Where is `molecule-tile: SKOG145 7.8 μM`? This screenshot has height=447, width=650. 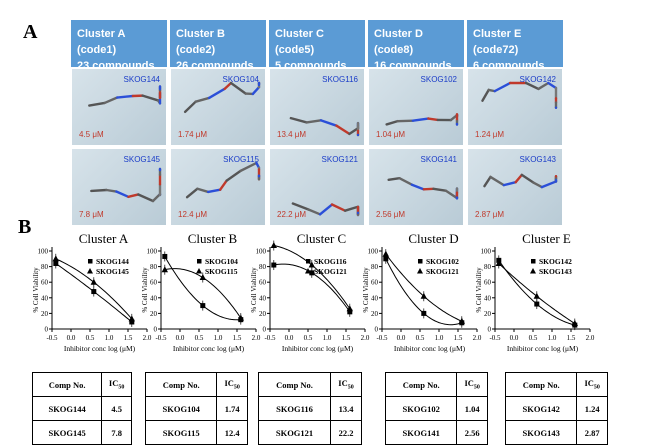 molecule-tile: SKOG145 7.8 μM is located at coordinates (119, 187).